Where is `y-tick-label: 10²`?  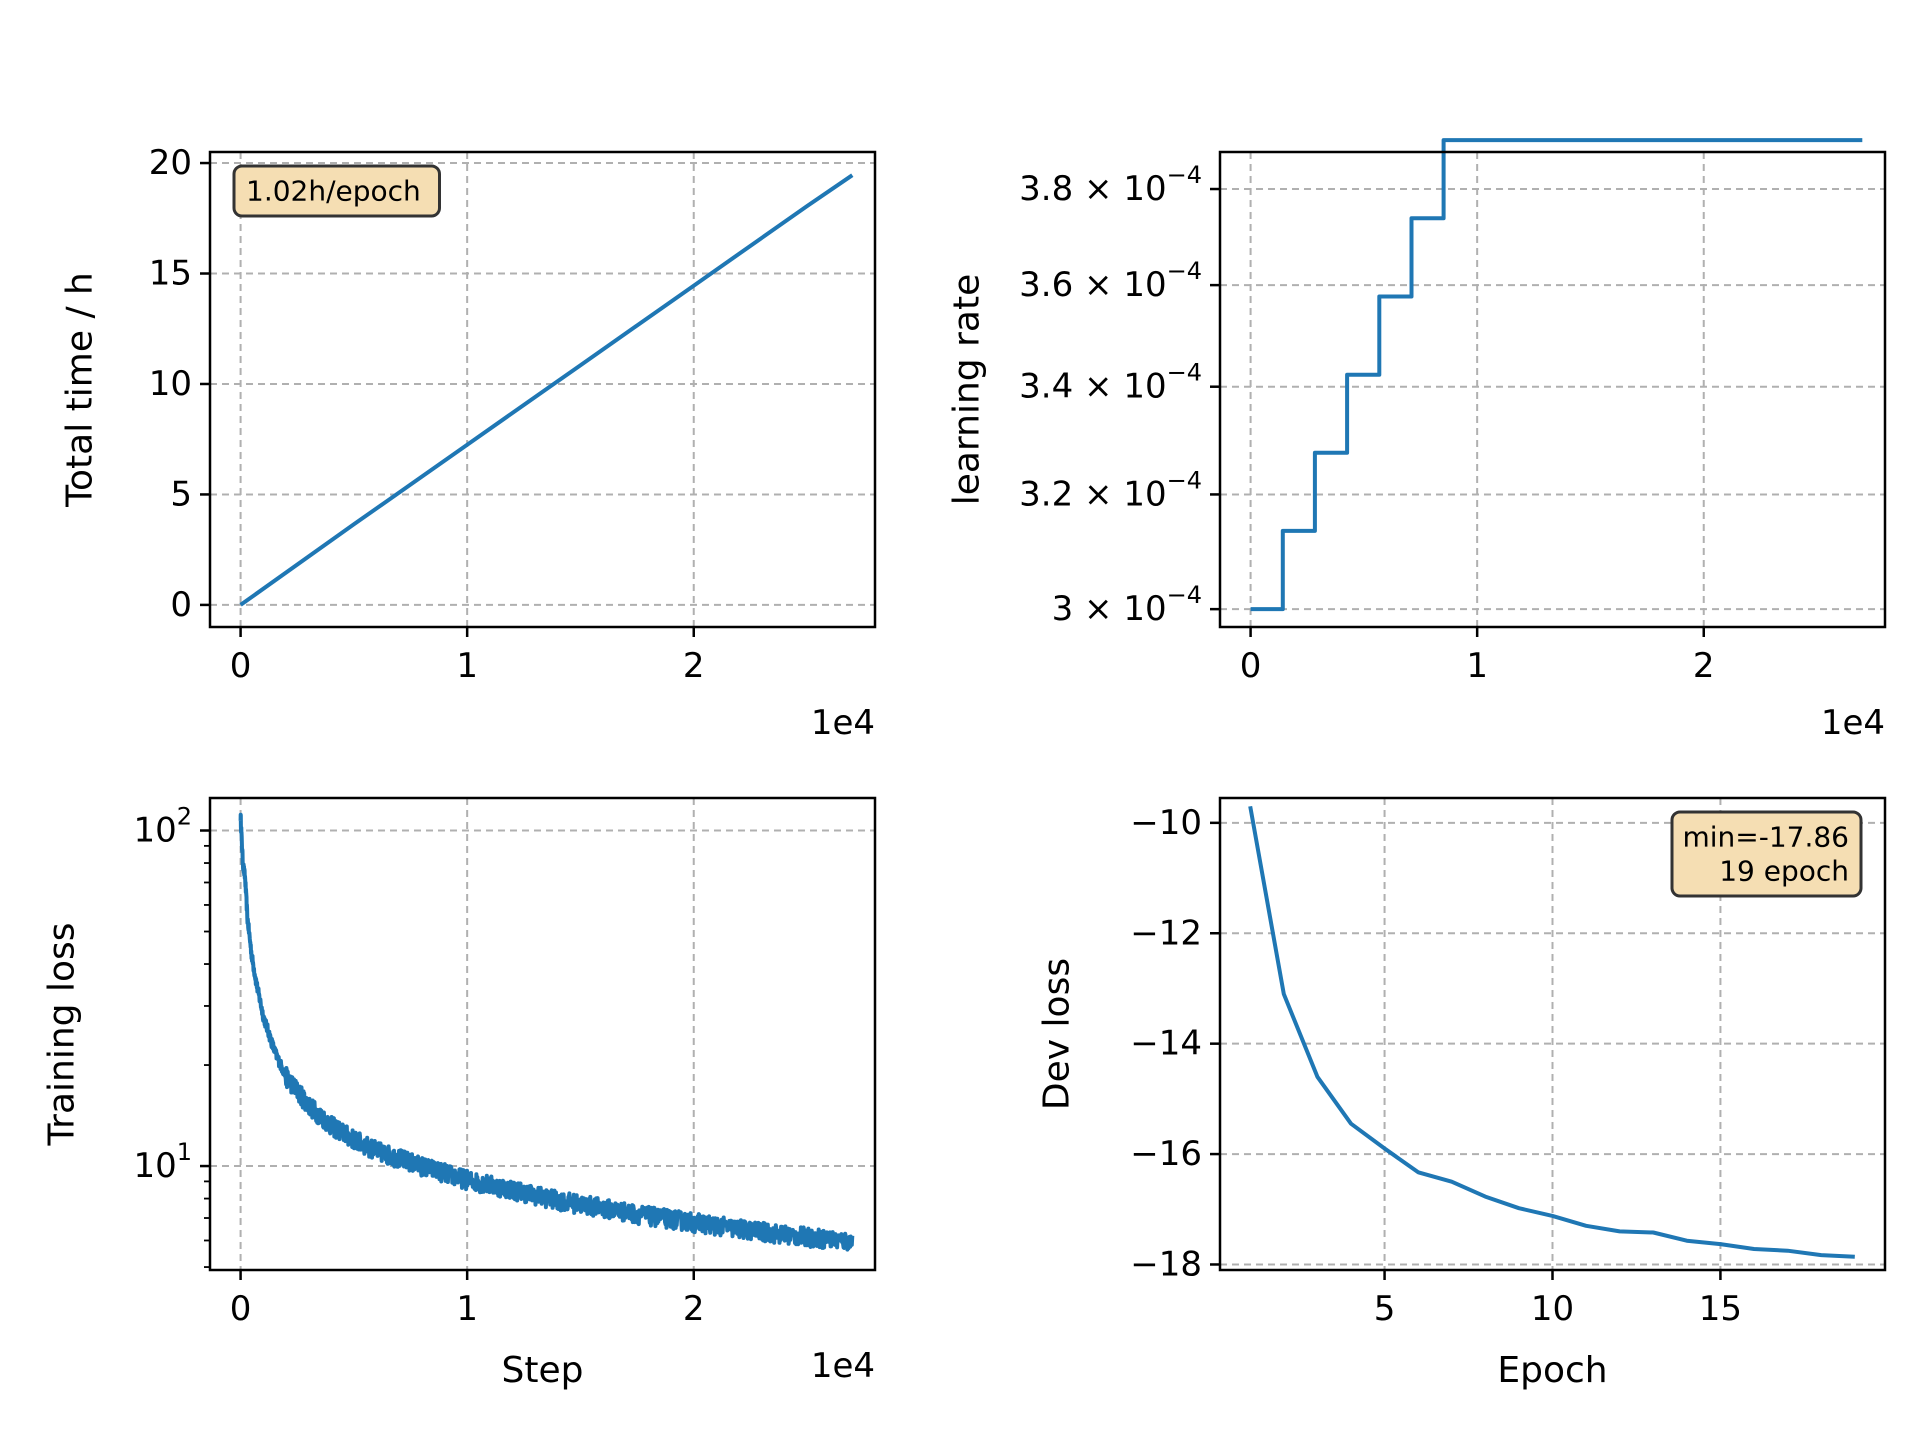 y-tick-label: 10² is located at coordinates (162, 827).